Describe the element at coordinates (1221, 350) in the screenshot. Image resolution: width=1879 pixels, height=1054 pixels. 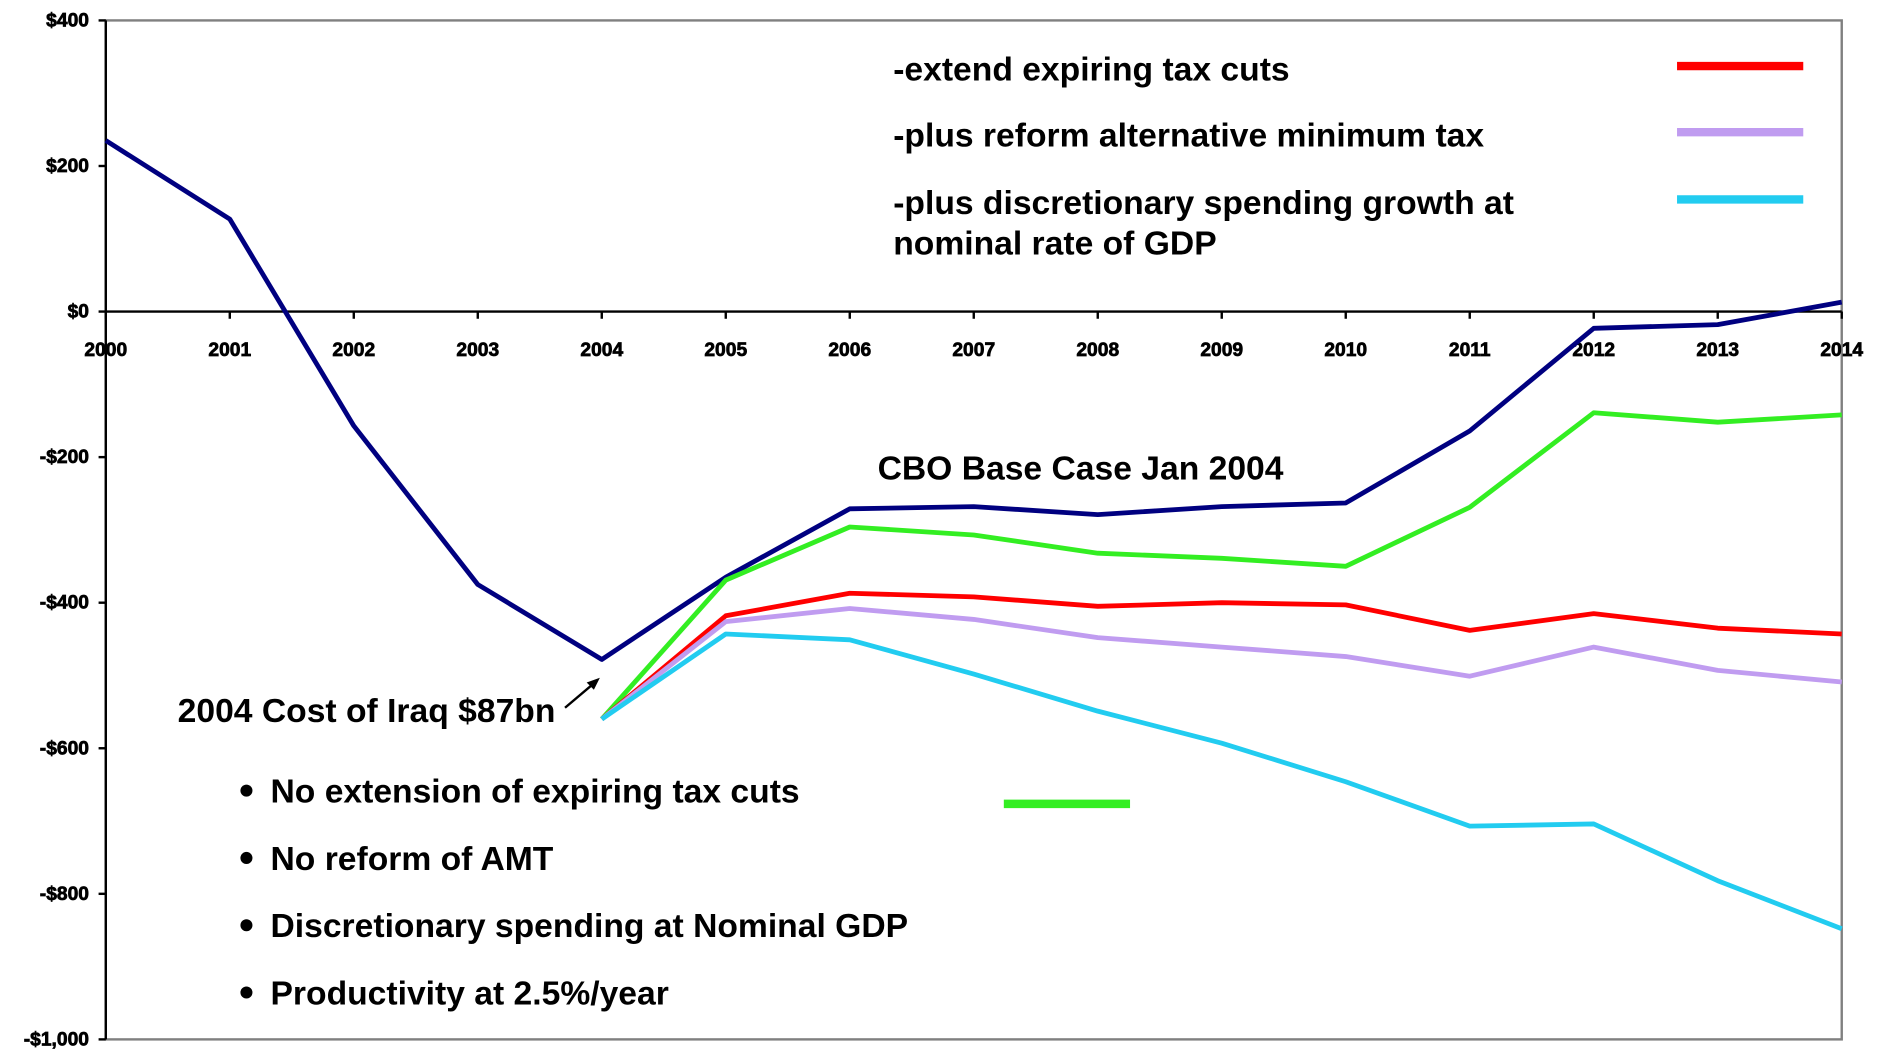
I see `x-tick-label: 2009` at that location.